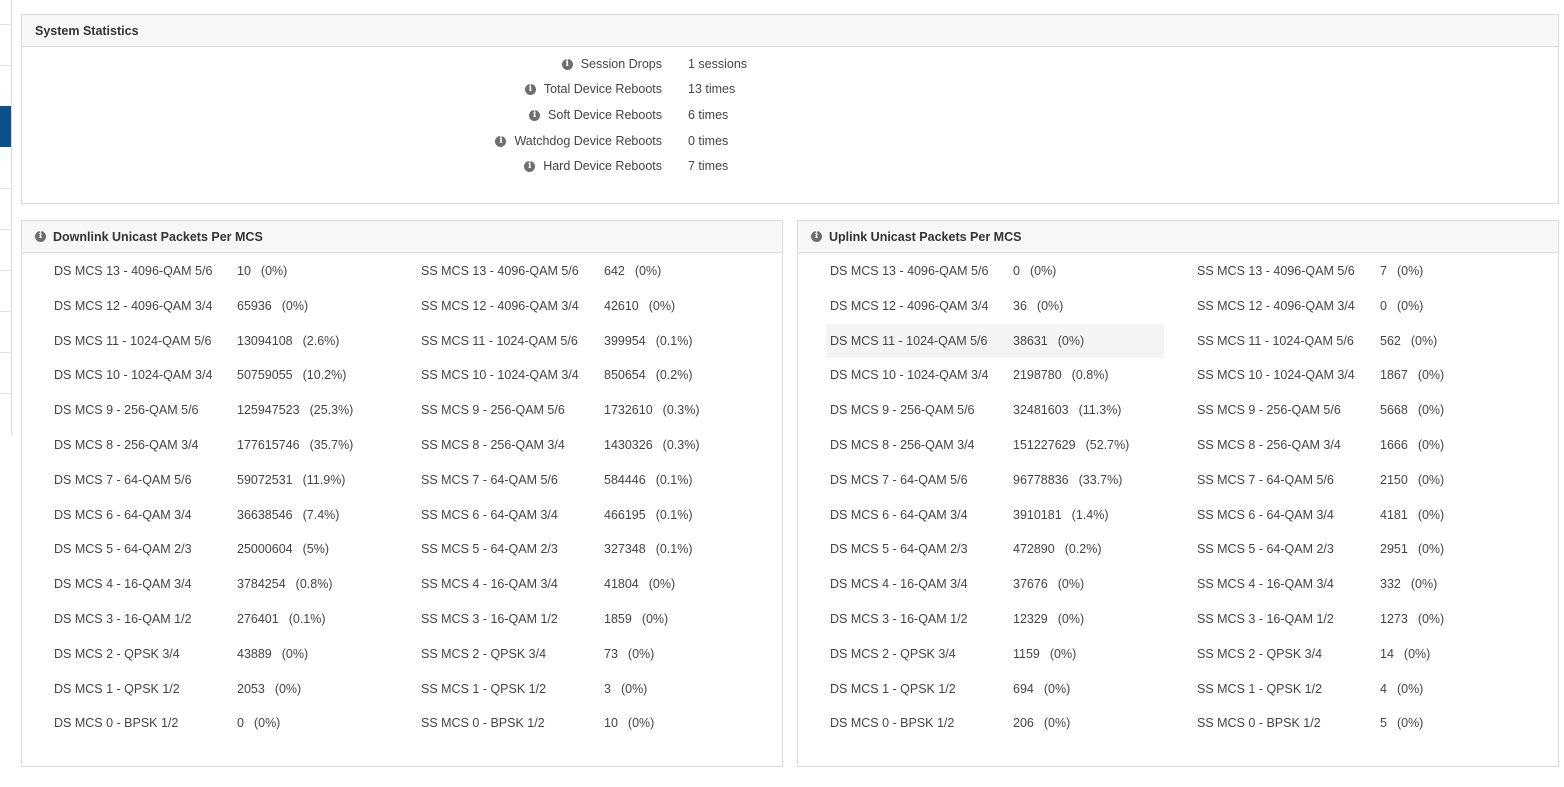  What do you see at coordinates (790, 169) in the screenshot?
I see `stat-row: i Hard Device Reboots 7 times` at bounding box center [790, 169].